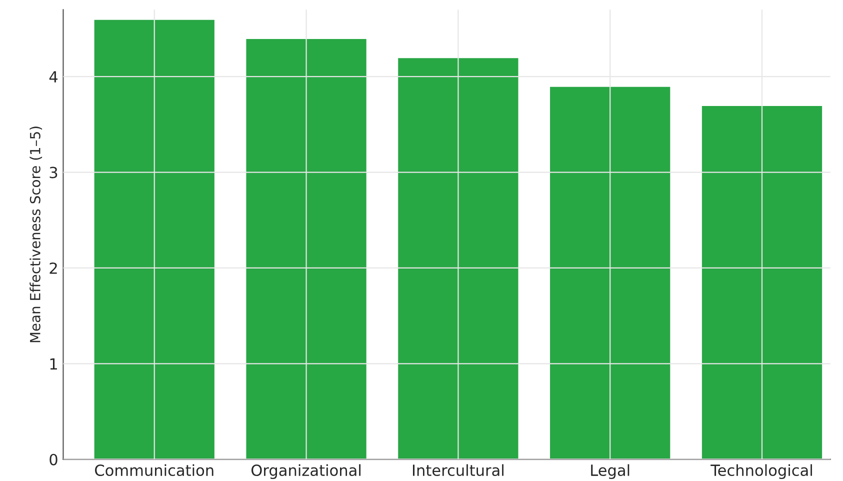 The width and height of the screenshot is (843, 481). I want to click on y-tick-label: 2, so click(53, 268).